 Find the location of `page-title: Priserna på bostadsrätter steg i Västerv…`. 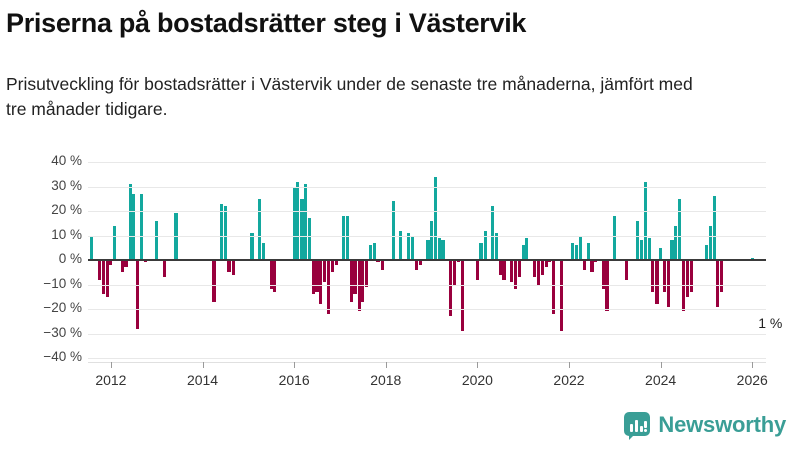

page-title: Priserna på bostadsrätter steg i Västerv… is located at coordinates (266, 23).